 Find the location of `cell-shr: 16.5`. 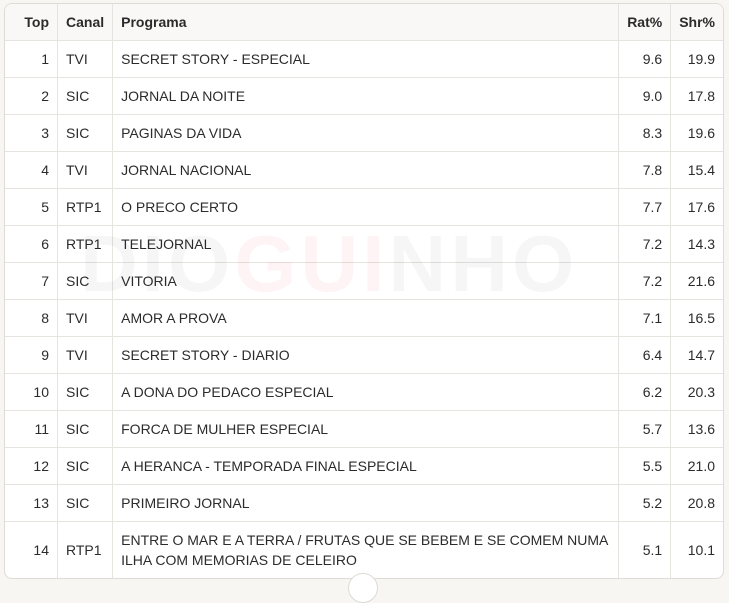

cell-shr: 16.5 is located at coordinates (696, 318).